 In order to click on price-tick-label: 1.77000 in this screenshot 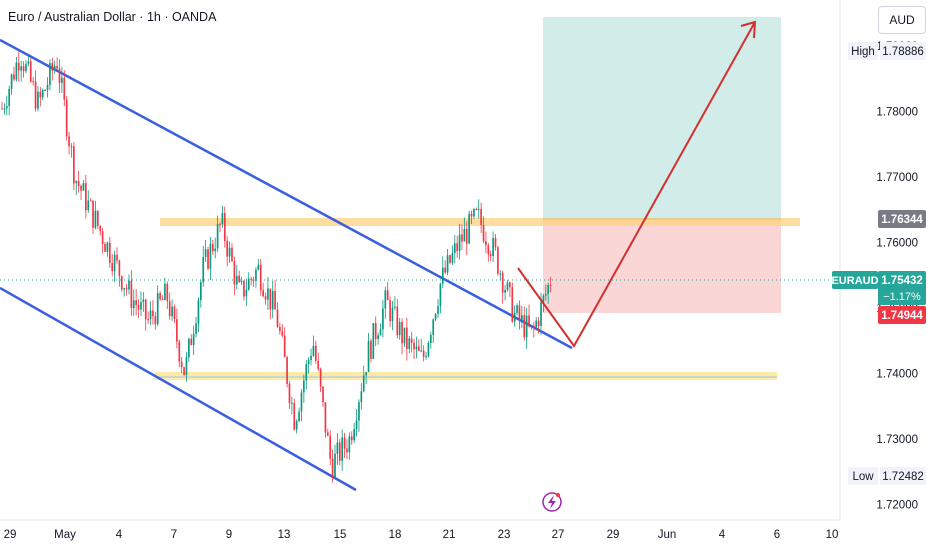, I will do `click(897, 178)`.